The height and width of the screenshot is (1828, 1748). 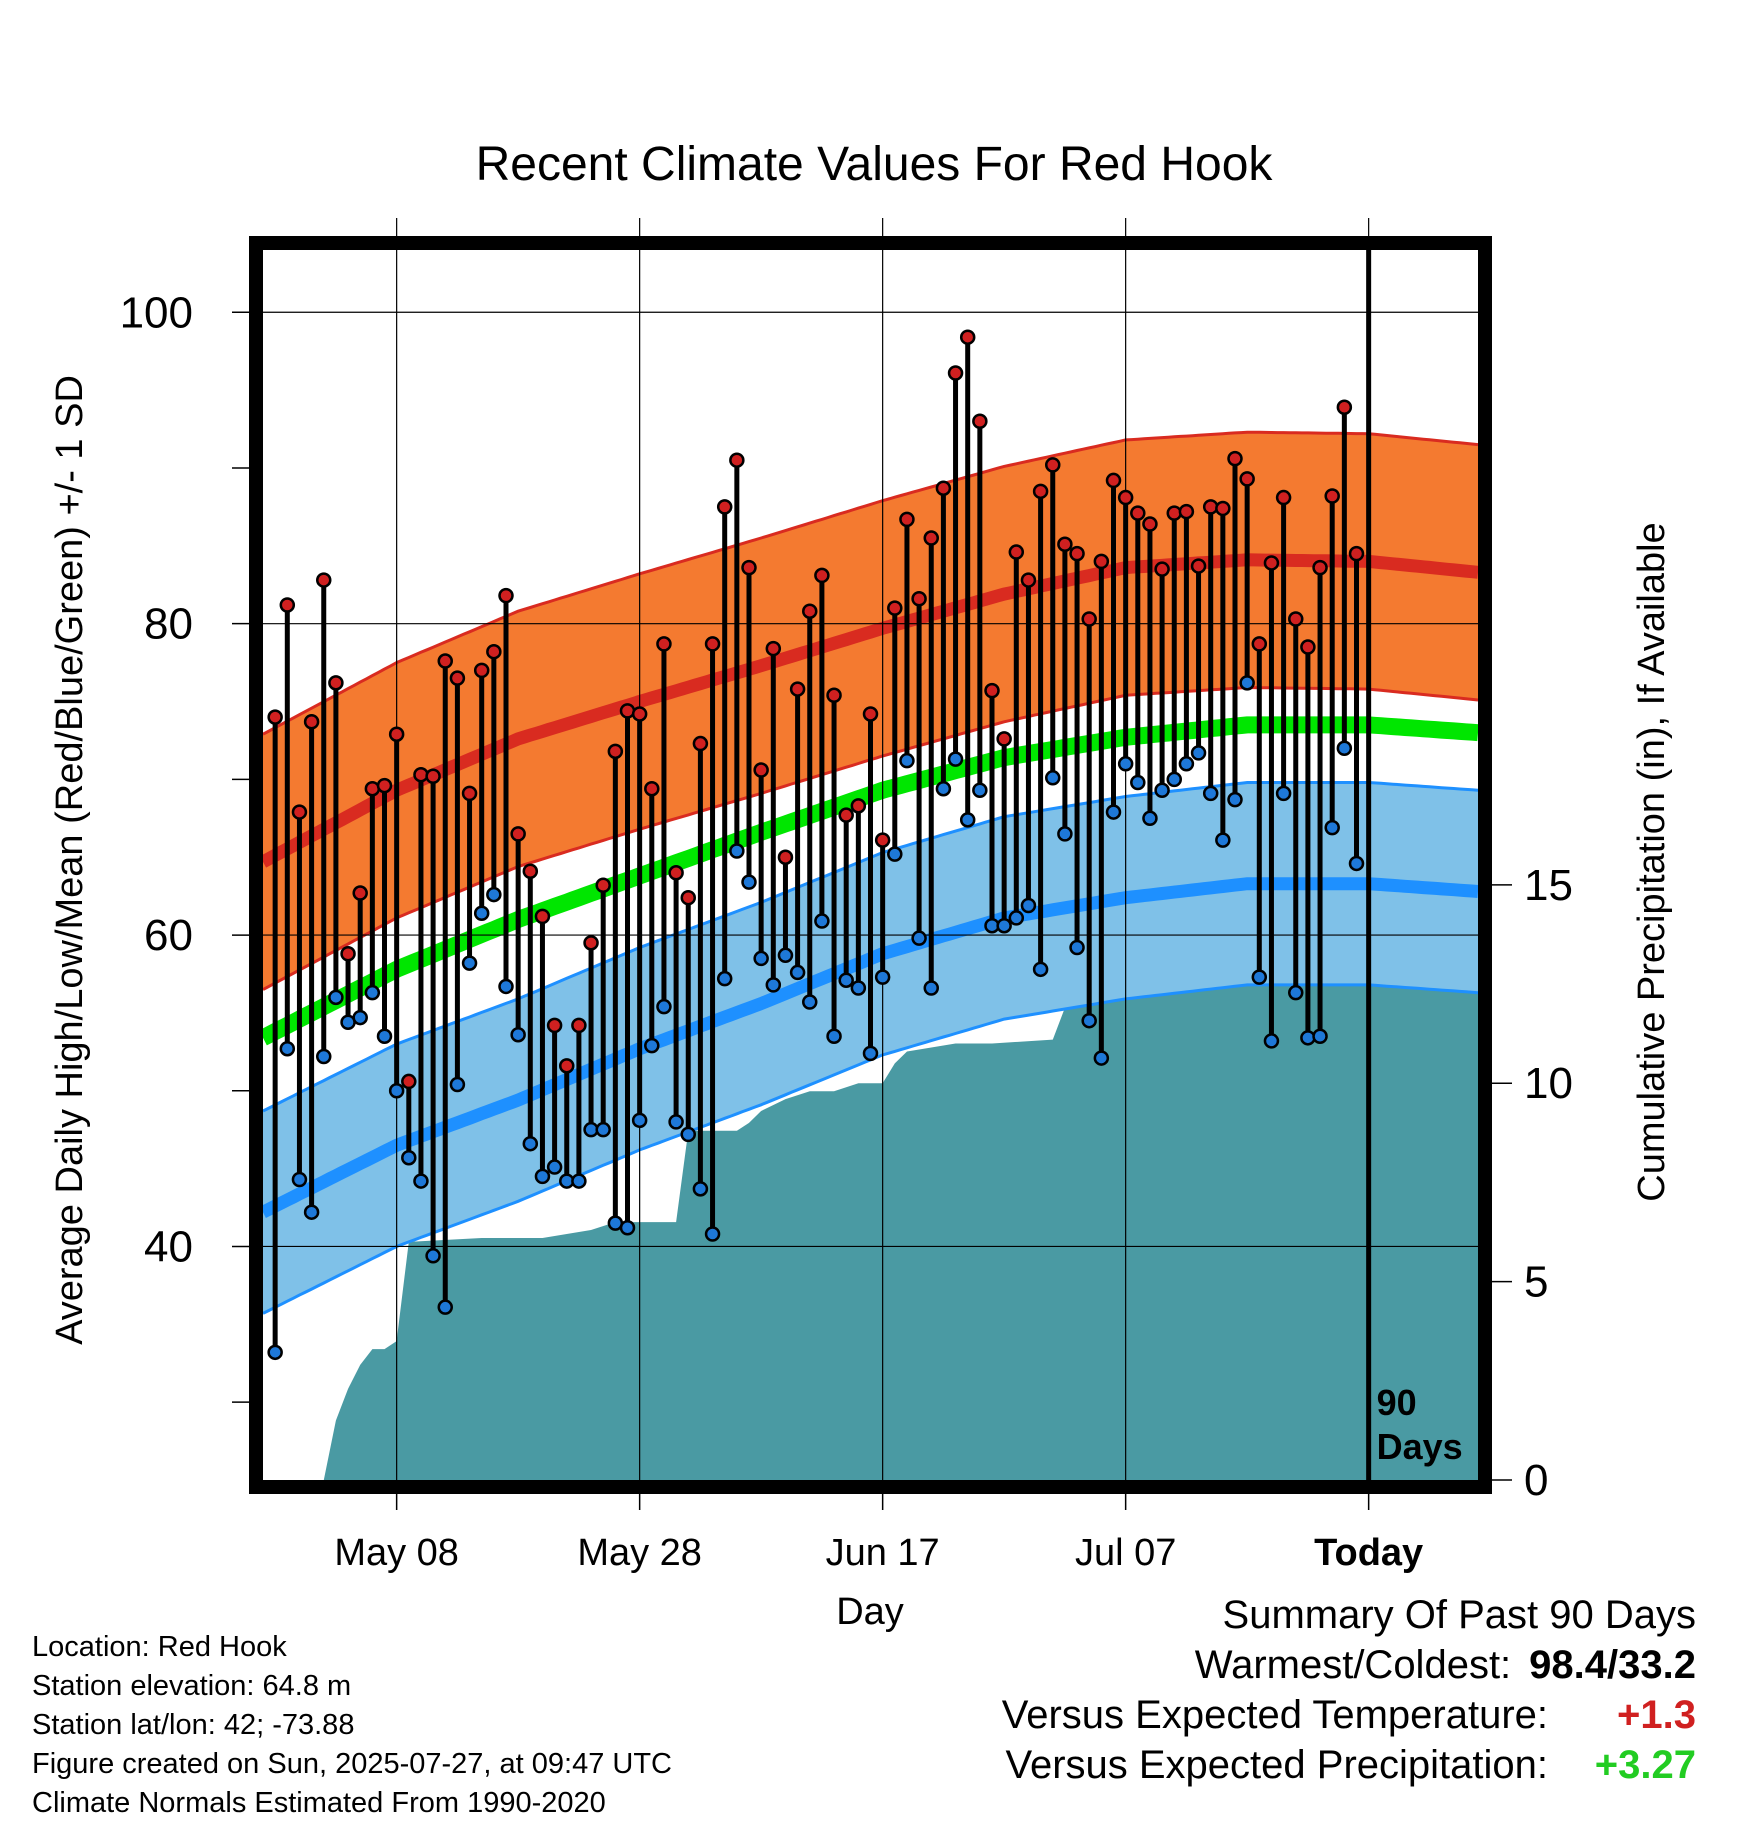 I want to click on normals-text: Climate Normals Estimated From 1990-2020, so click(x=319, y=1803).